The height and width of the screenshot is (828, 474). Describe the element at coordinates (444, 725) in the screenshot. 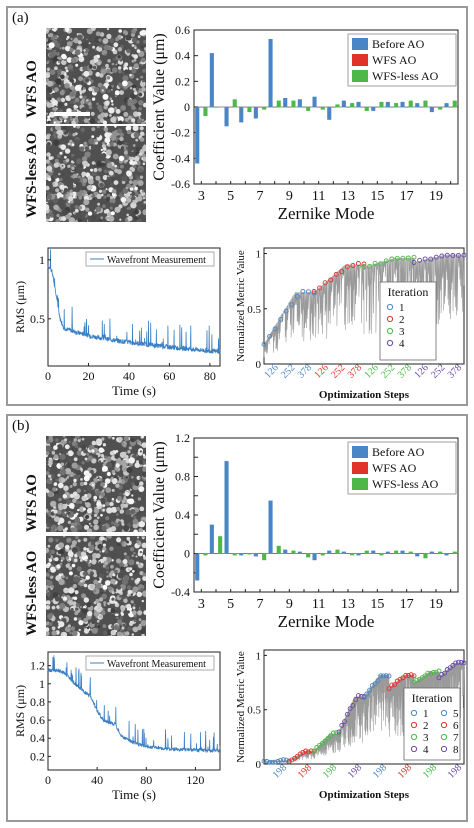

I see `legend-marker` at that location.